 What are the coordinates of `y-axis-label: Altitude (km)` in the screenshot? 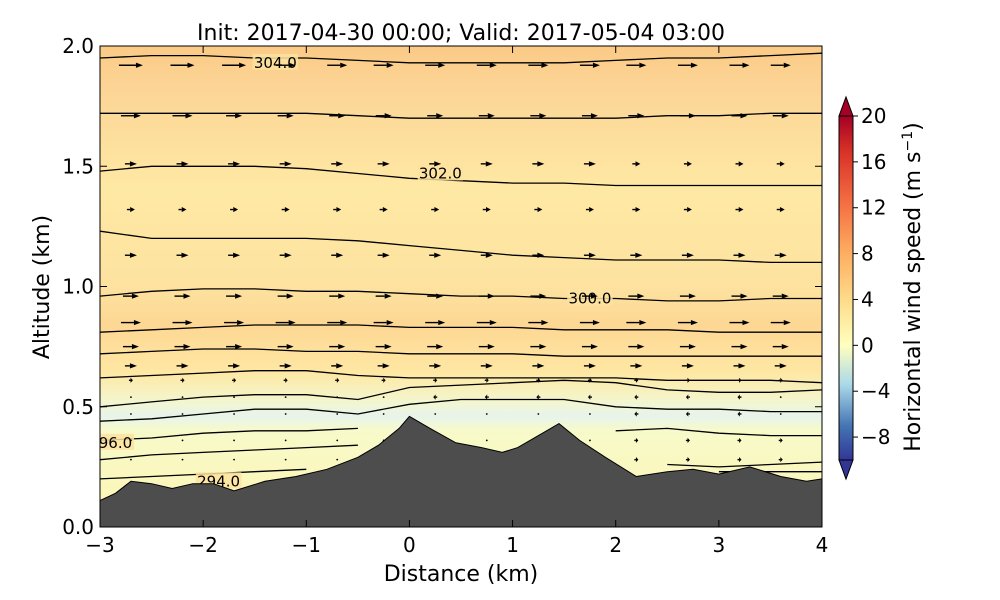 It's located at (42, 287).